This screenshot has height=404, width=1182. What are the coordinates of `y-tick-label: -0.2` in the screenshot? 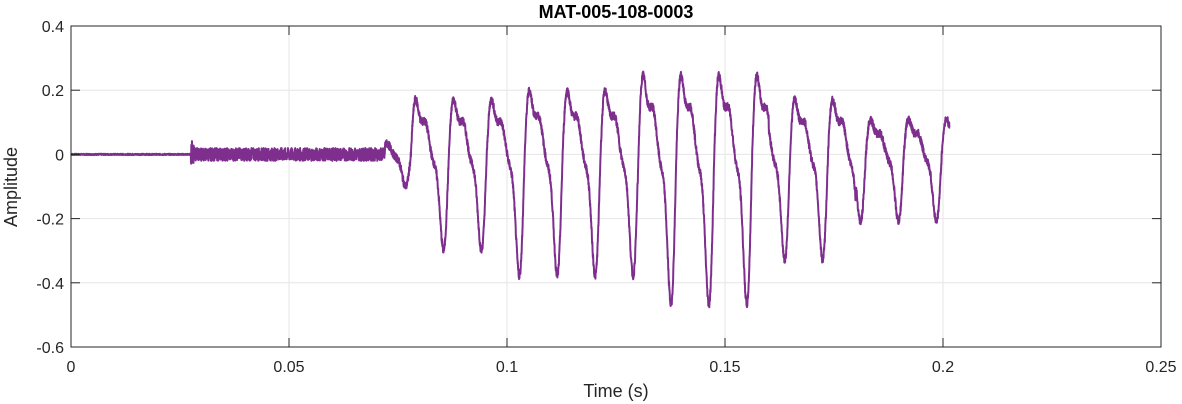 It's located at (50, 220).